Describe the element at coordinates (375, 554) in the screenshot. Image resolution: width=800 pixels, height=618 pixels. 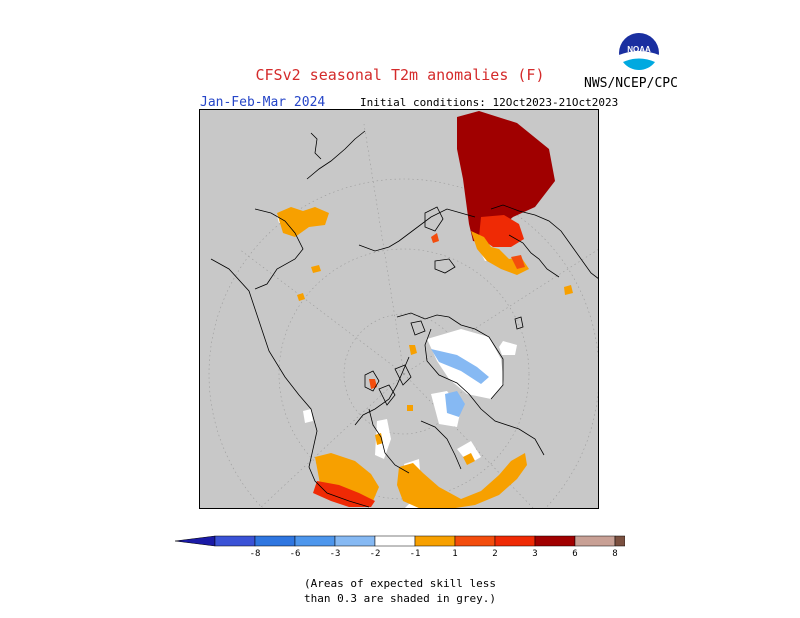
I see `color-scale-label: -2` at that location.